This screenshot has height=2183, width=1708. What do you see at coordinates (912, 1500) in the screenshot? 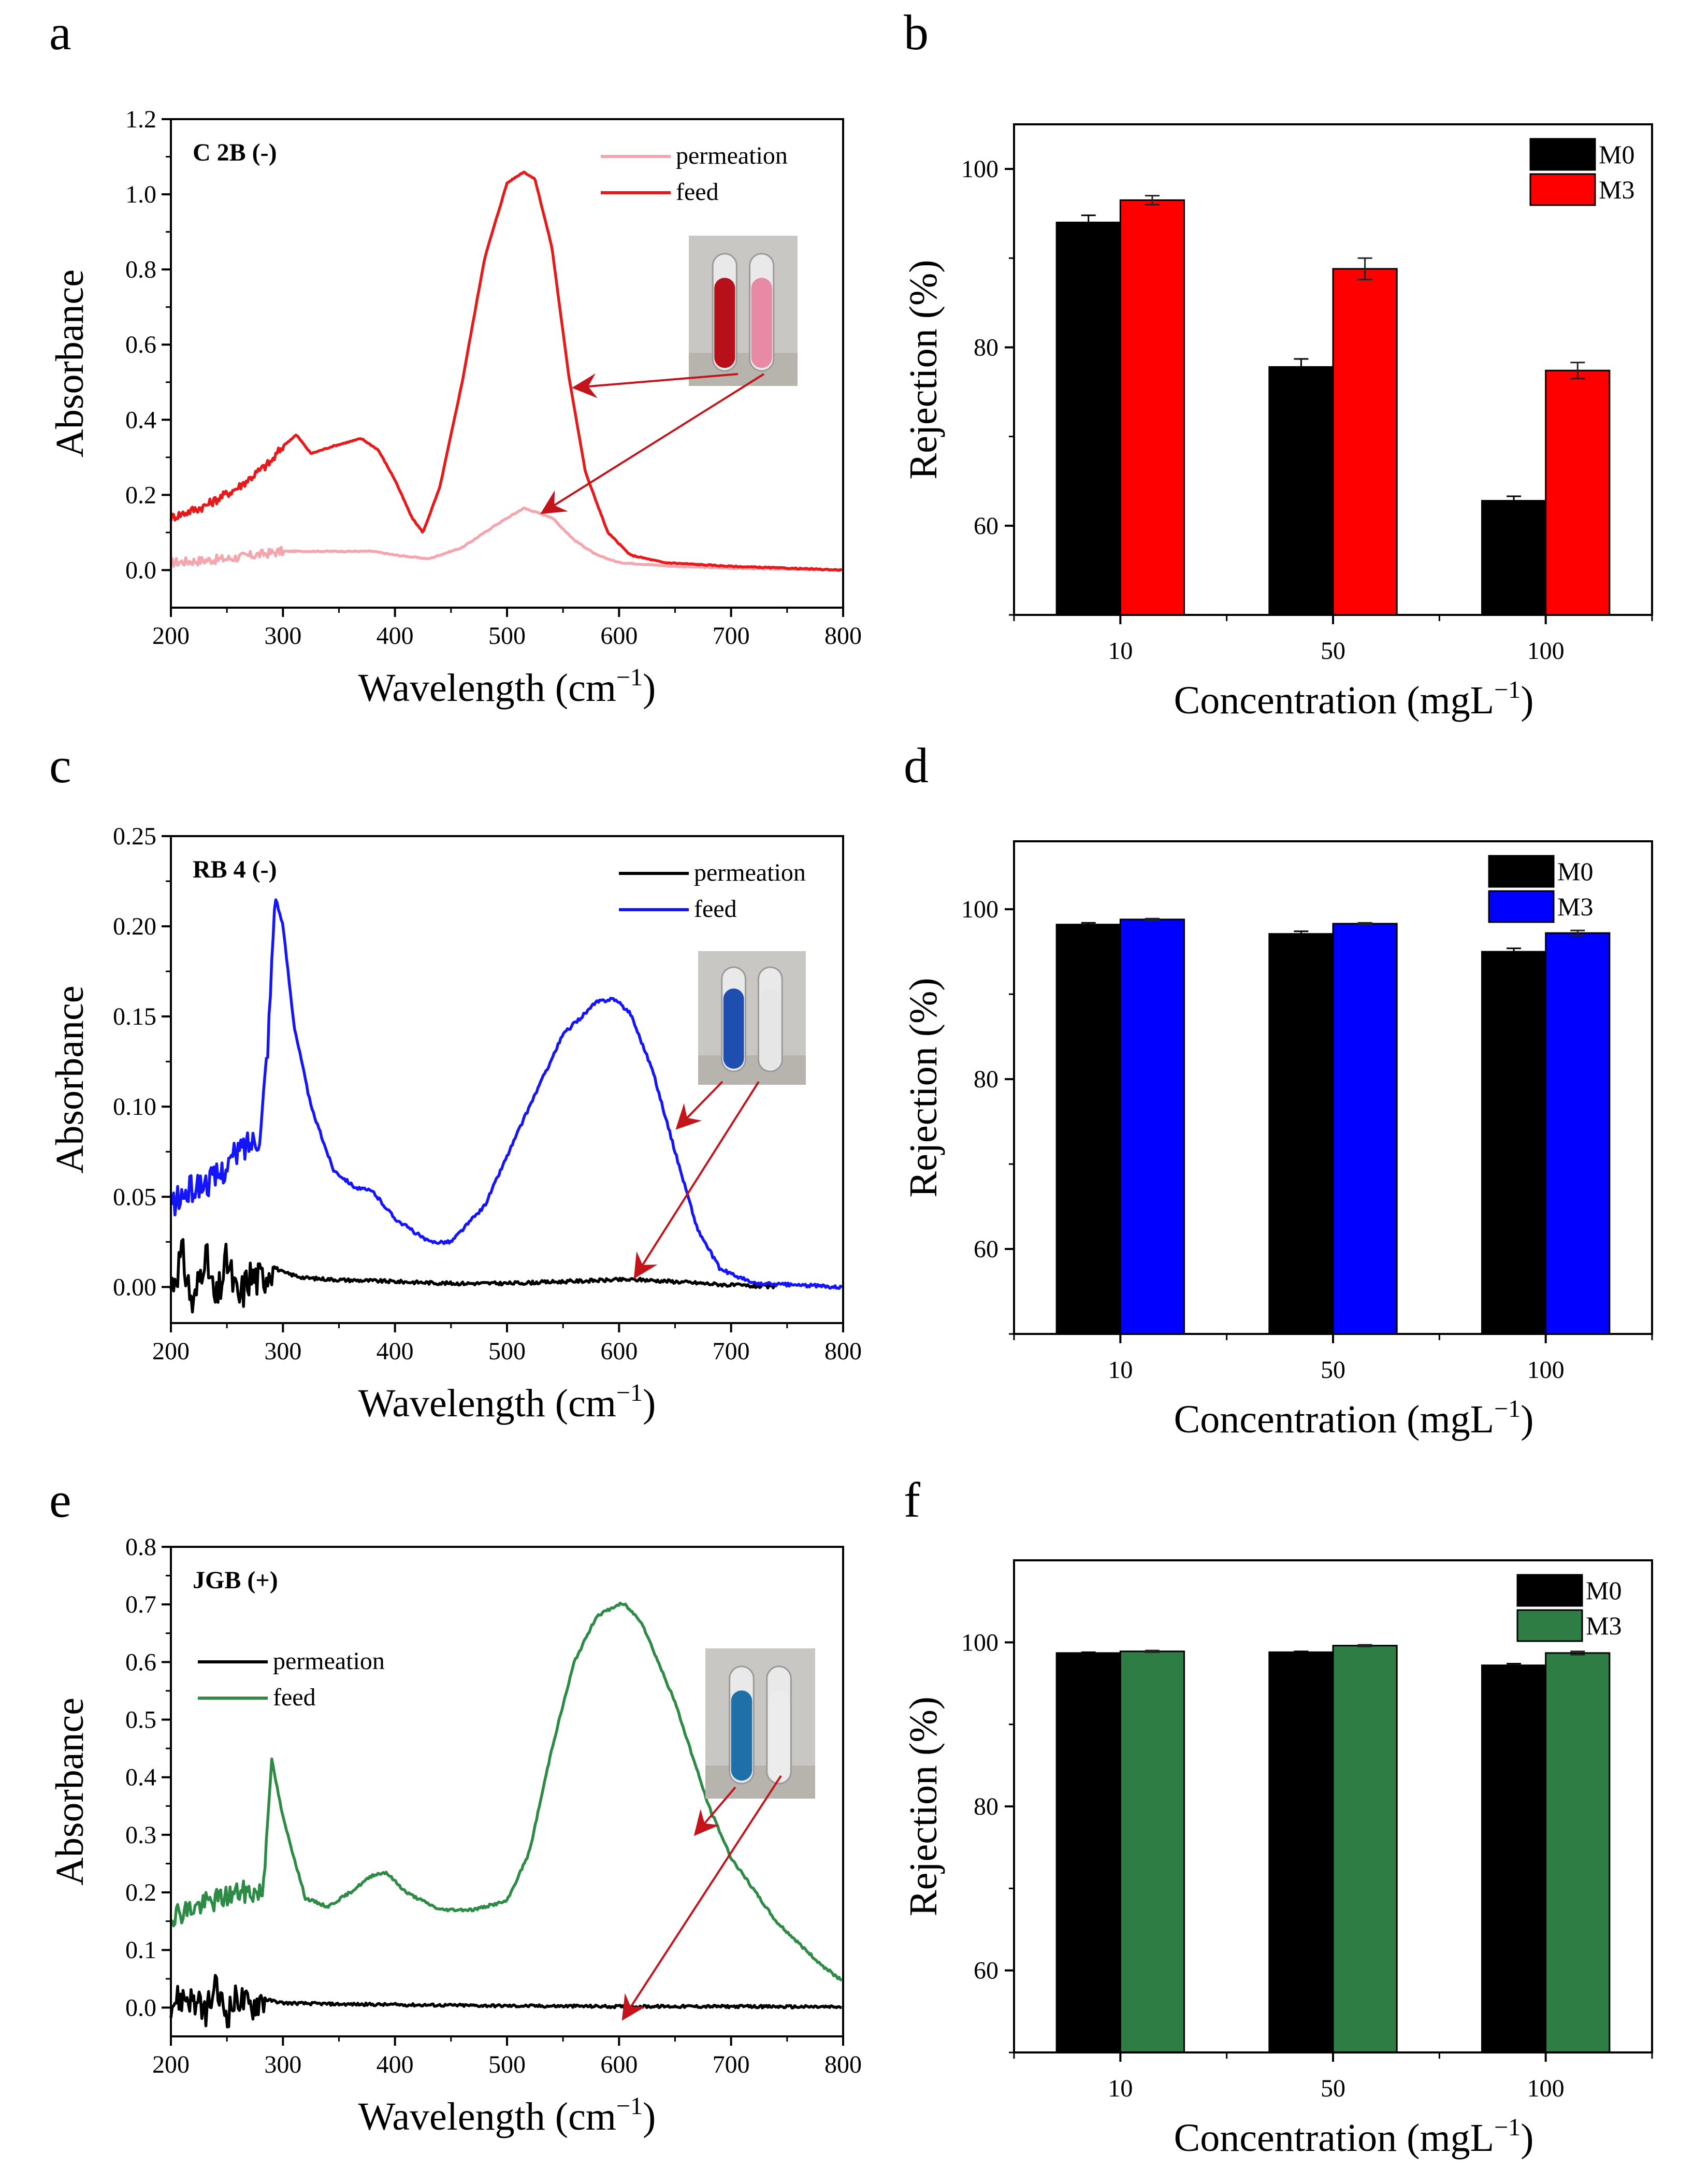
I see `panel-letter-f: f` at bounding box center [912, 1500].